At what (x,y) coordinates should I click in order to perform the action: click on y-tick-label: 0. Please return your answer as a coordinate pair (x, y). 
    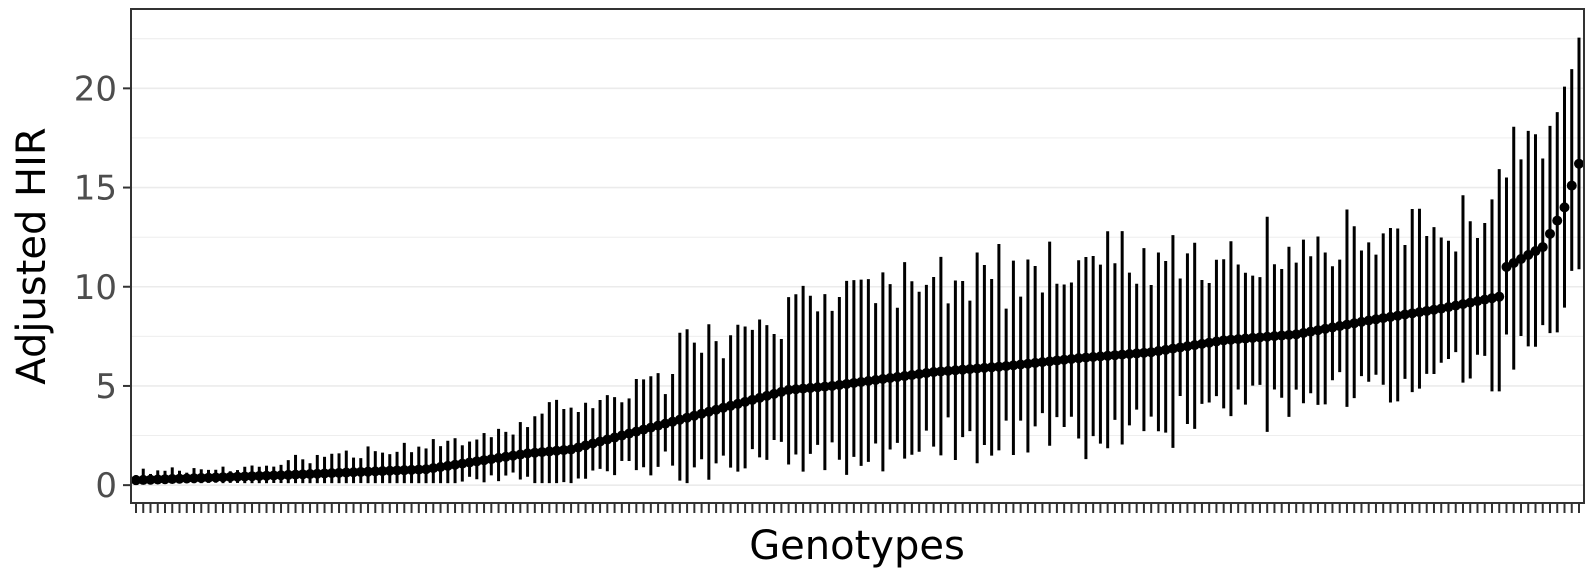
    Looking at the image, I should click on (106, 486).